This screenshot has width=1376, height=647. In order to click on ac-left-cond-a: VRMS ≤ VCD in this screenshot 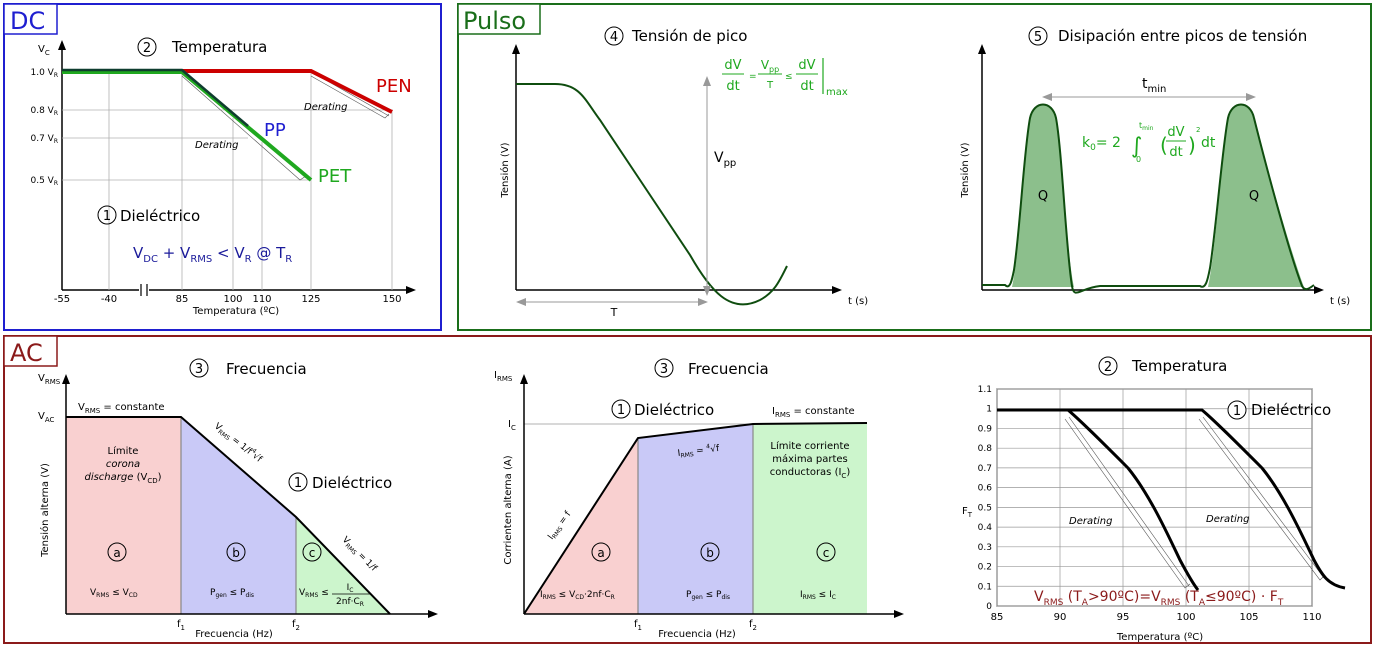, I will do `click(114, 593)`.